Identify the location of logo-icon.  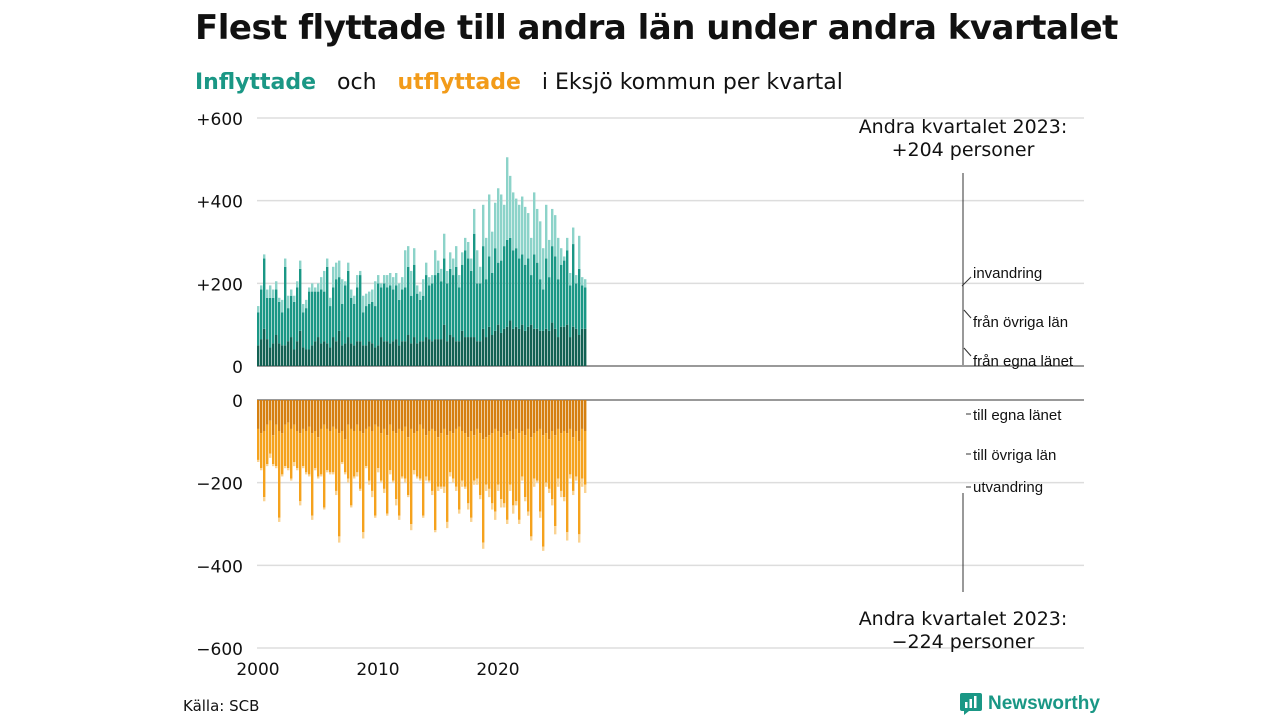
(971, 704).